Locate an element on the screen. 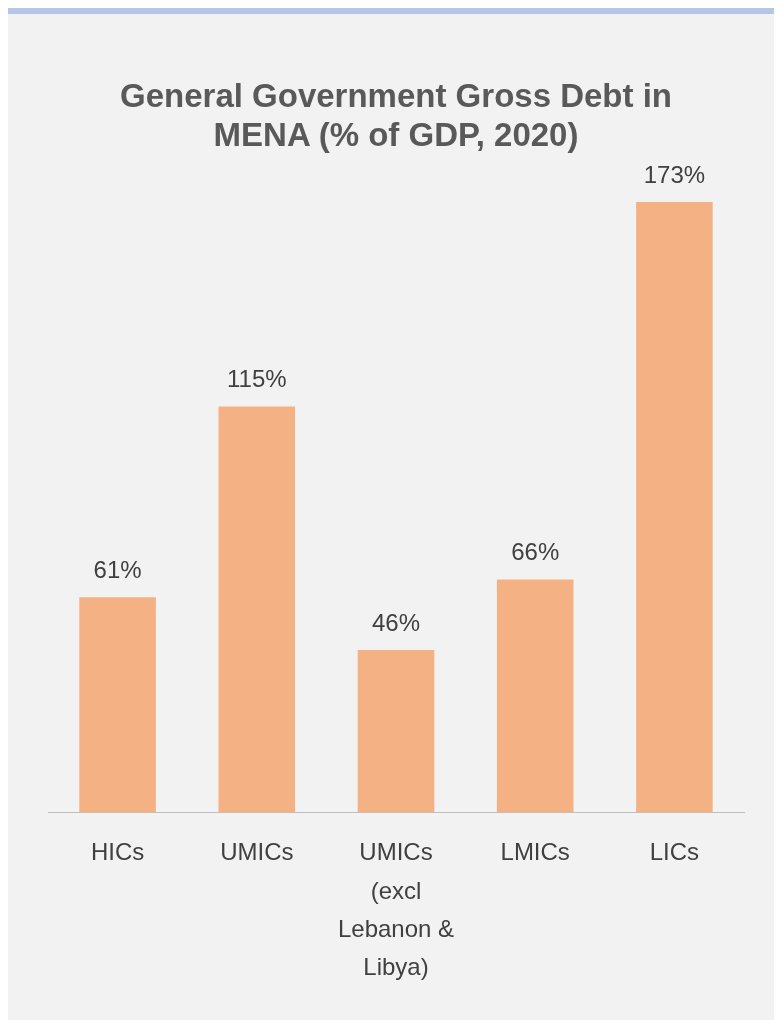 The image size is (782, 1028). data-label: 66% is located at coordinates (535, 552).